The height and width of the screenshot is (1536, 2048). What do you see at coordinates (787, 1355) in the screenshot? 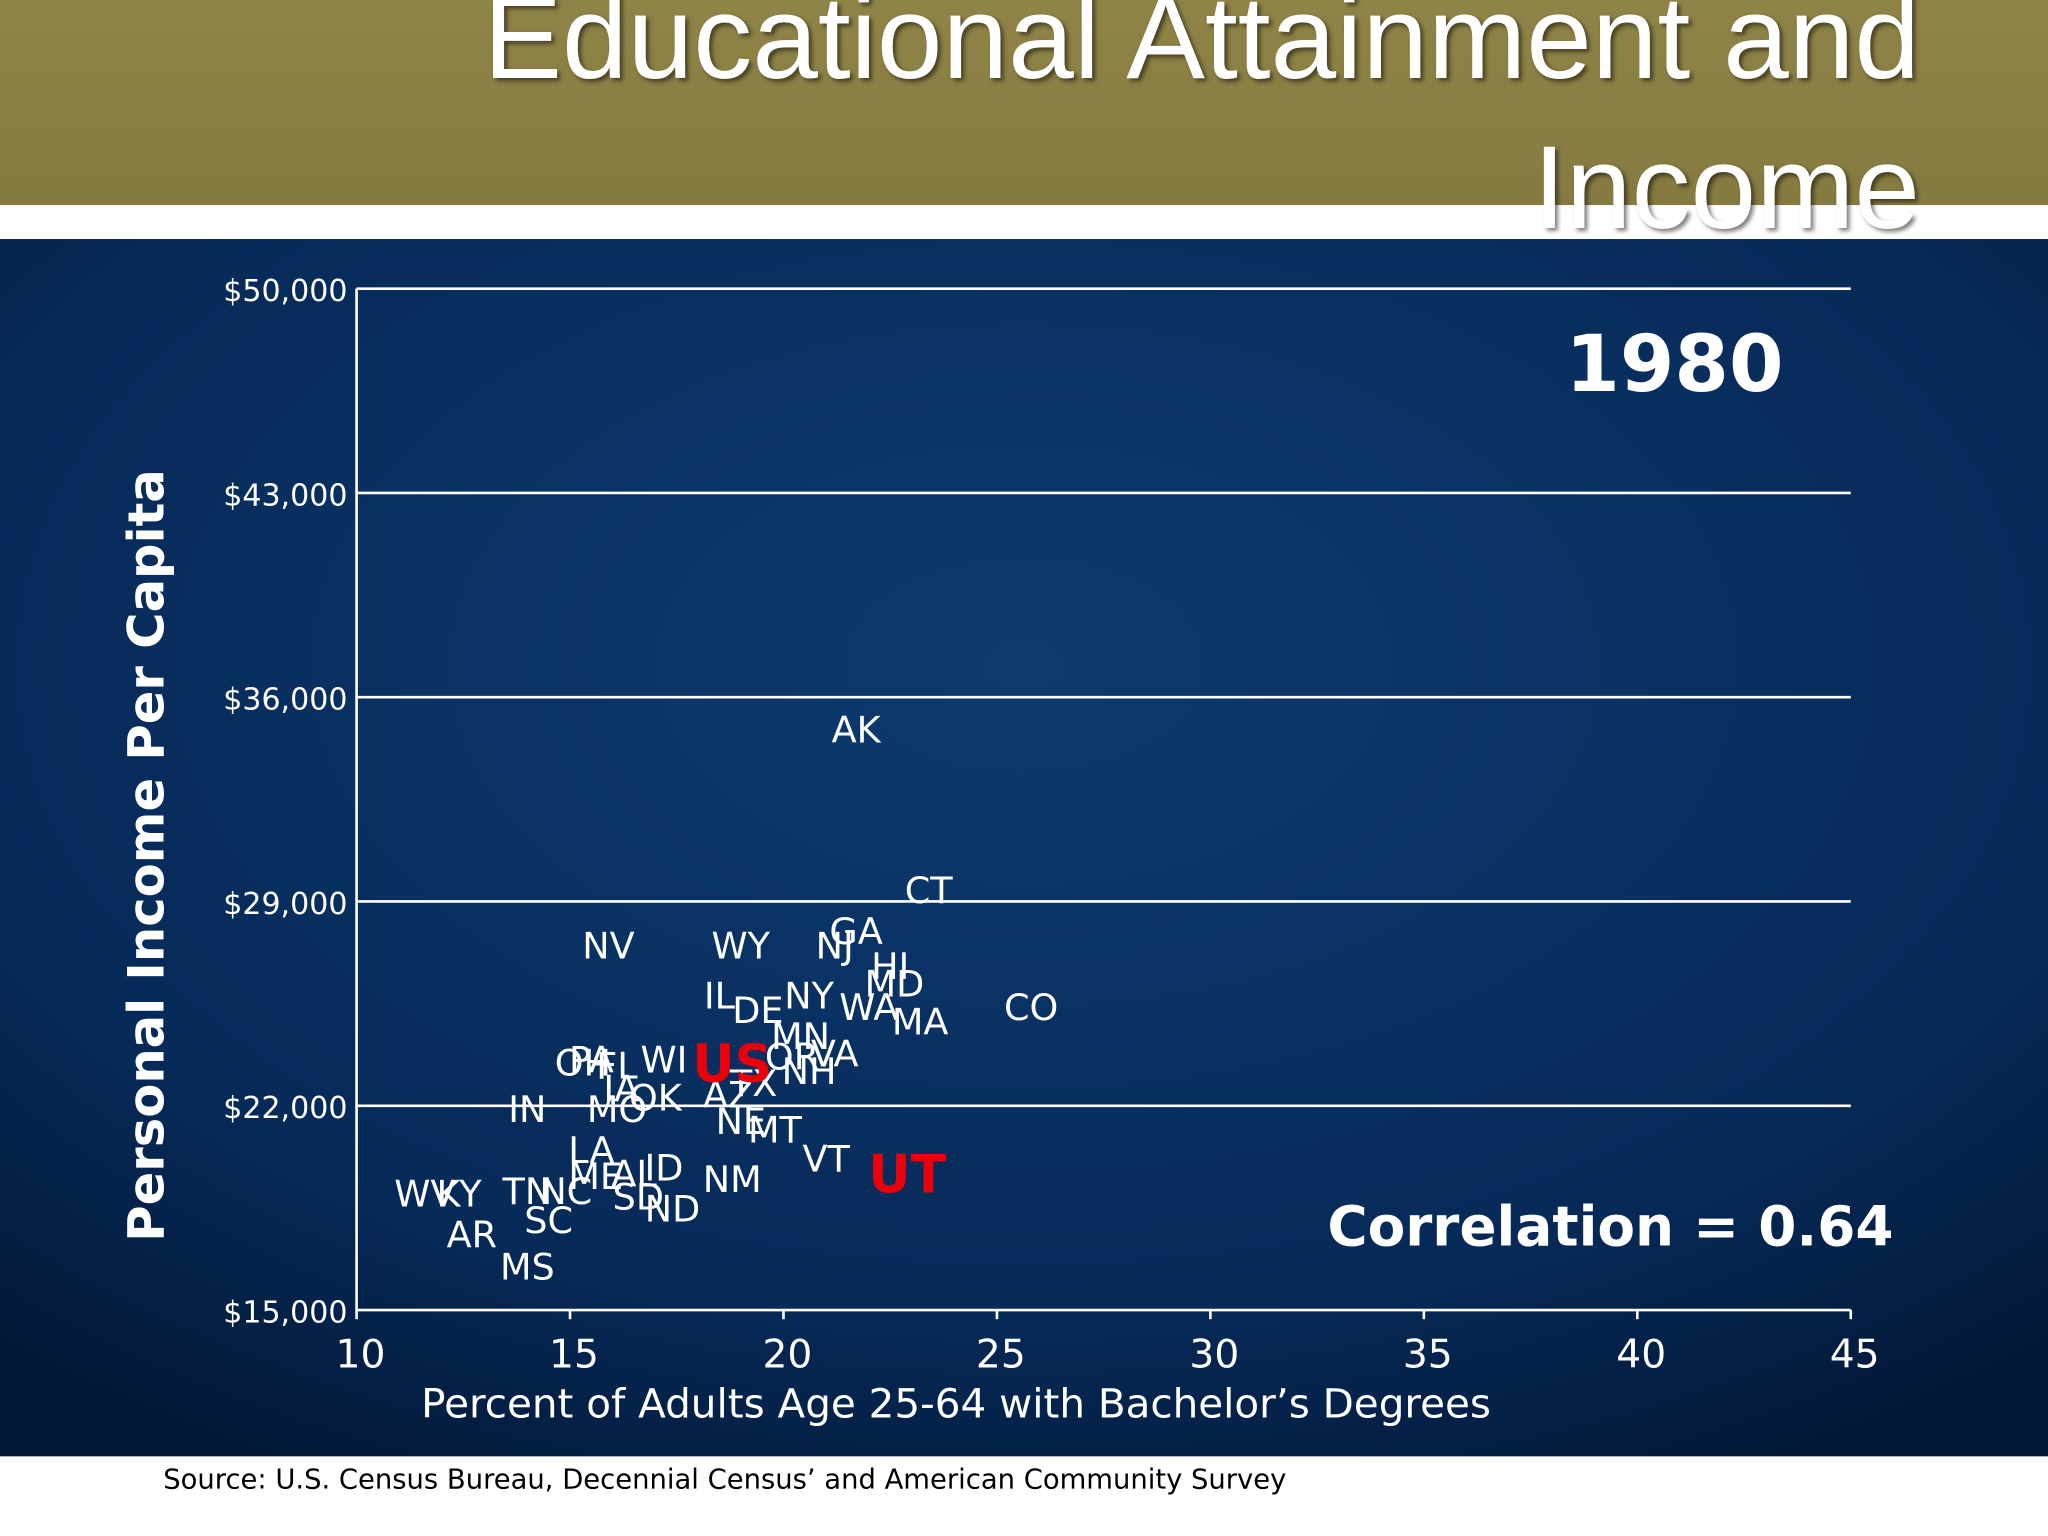
I see `x-tick-label: 20` at bounding box center [787, 1355].